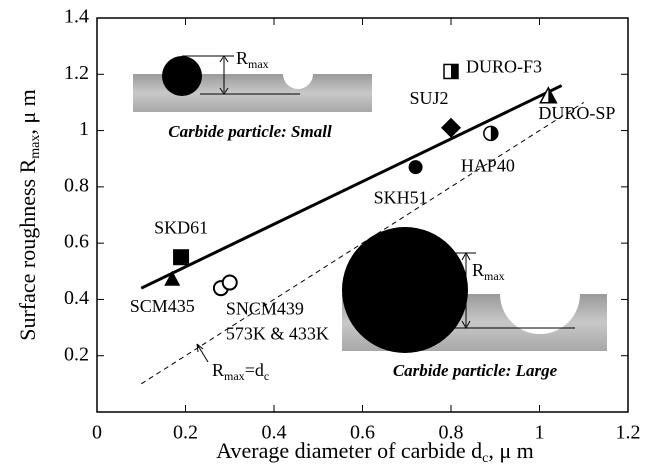  I want to click on x-axis-label: Average diameter of carbide dc, μ m, so click(375, 452).